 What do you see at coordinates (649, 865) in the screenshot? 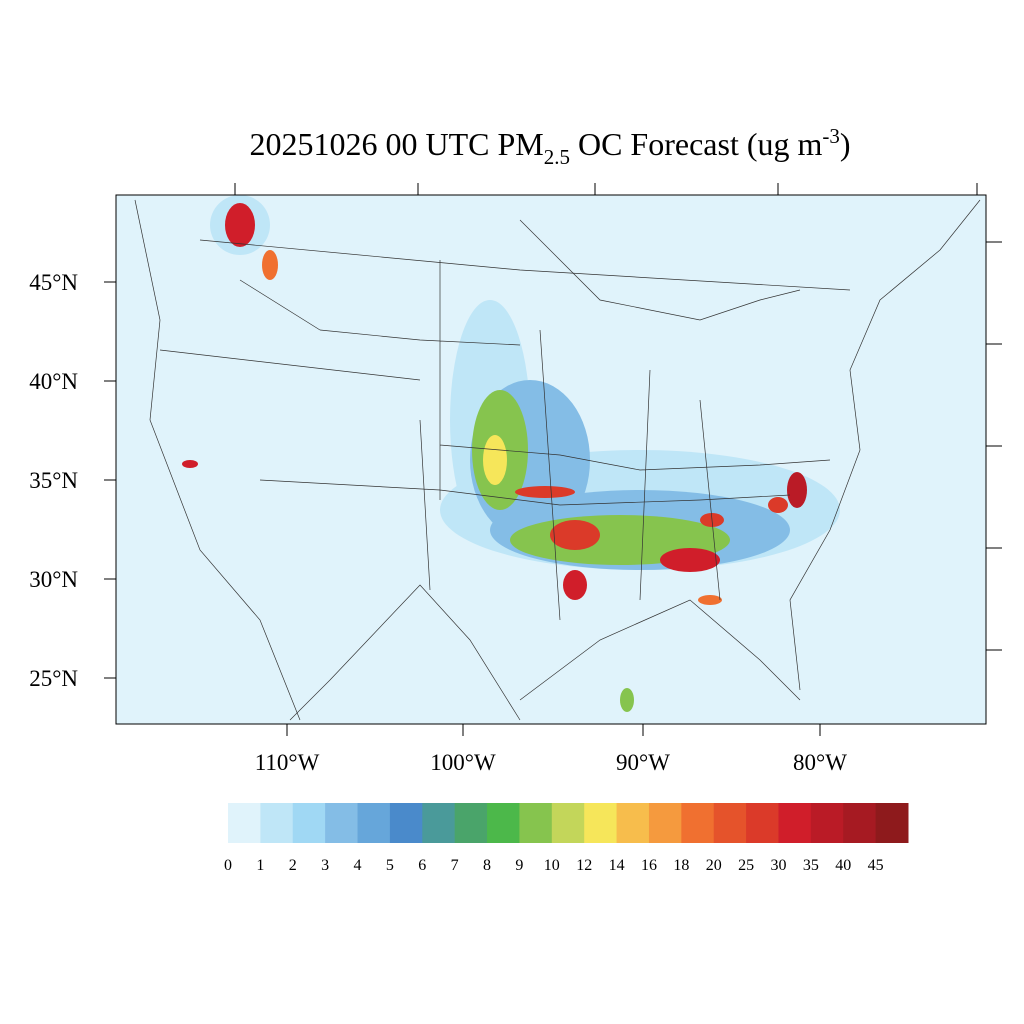
I see `colorbar-label: 16` at bounding box center [649, 865].